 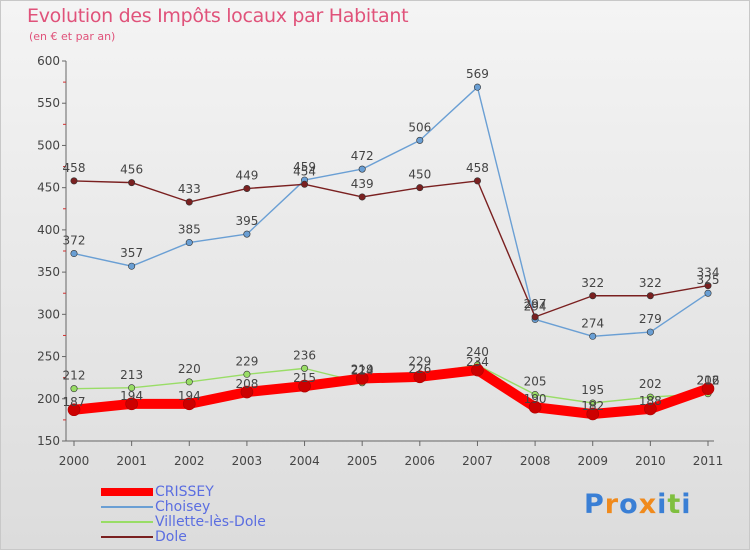 I want to click on logo-letter: r, so click(x=612, y=504).